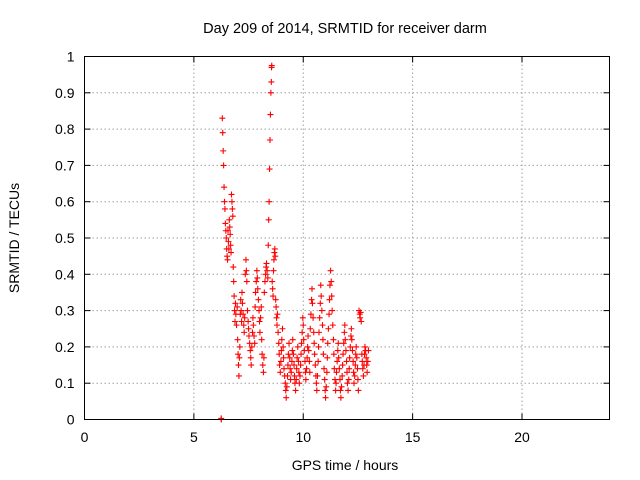 The height and width of the screenshot is (480, 640). I want to click on x-tick-label: 10, so click(303, 437).